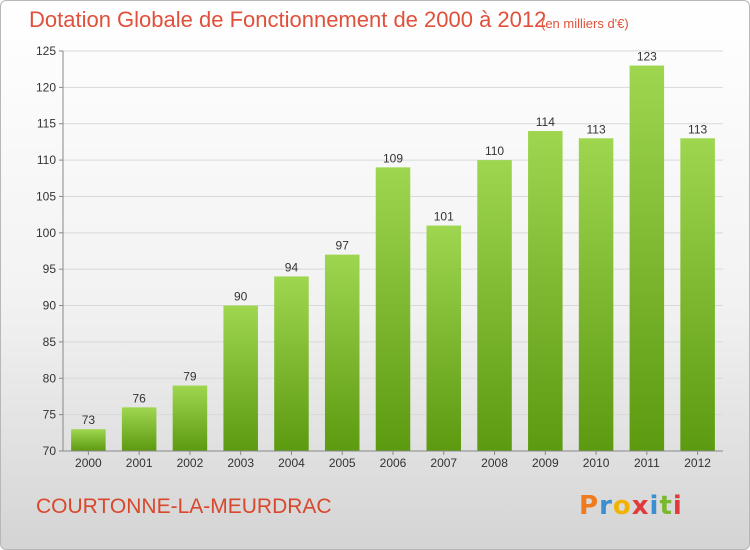 The width and height of the screenshot is (750, 550). What do you see at coordinates (46, 51) in the screenshot?
I see `y-tick-label: 125` at bounding box center [46, 51].